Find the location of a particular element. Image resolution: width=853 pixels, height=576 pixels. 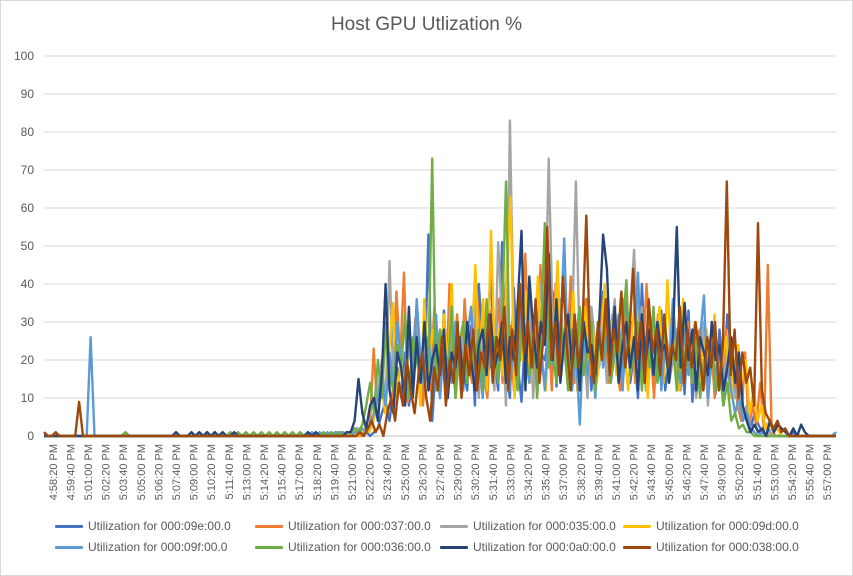

y-tick-label: 10 is located at coordinates (28, 398).